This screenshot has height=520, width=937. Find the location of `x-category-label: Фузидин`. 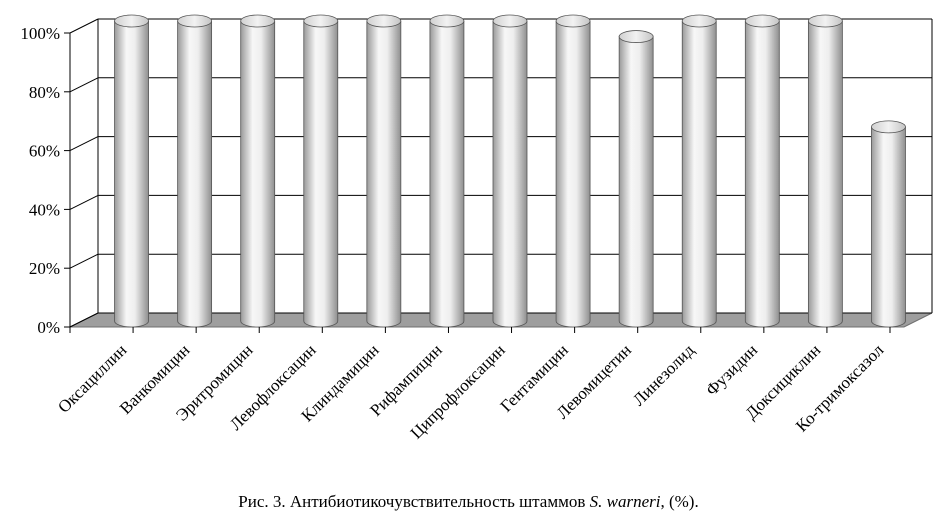

x-category-label: Фузидин is located at coordinates (731, 369).